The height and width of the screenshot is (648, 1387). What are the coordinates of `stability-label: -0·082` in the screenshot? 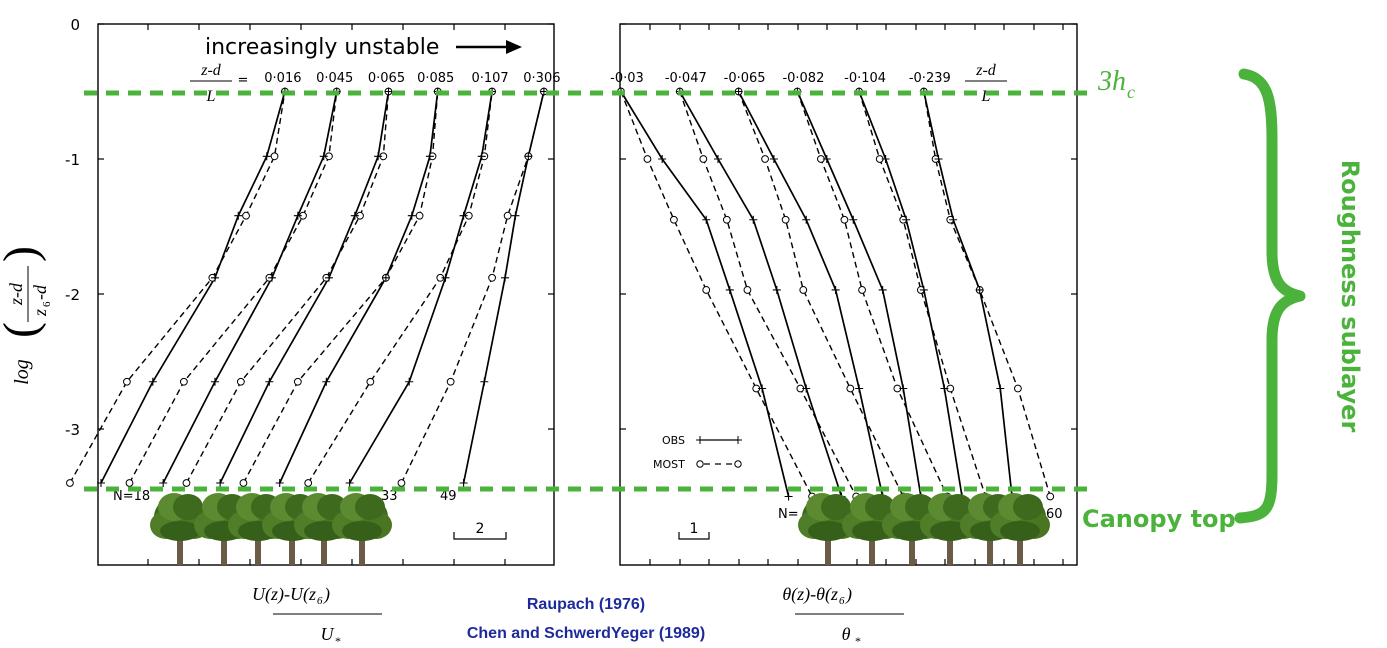 It's located at (803, 78).